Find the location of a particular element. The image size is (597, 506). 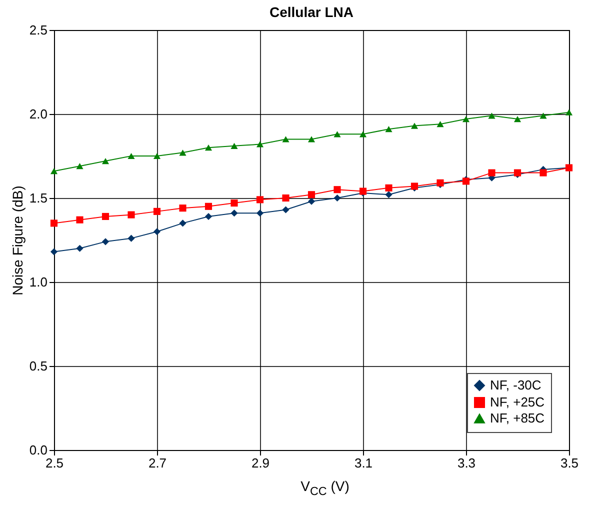

x-tick-label: 3.3 is located at coordinates (466, 463).